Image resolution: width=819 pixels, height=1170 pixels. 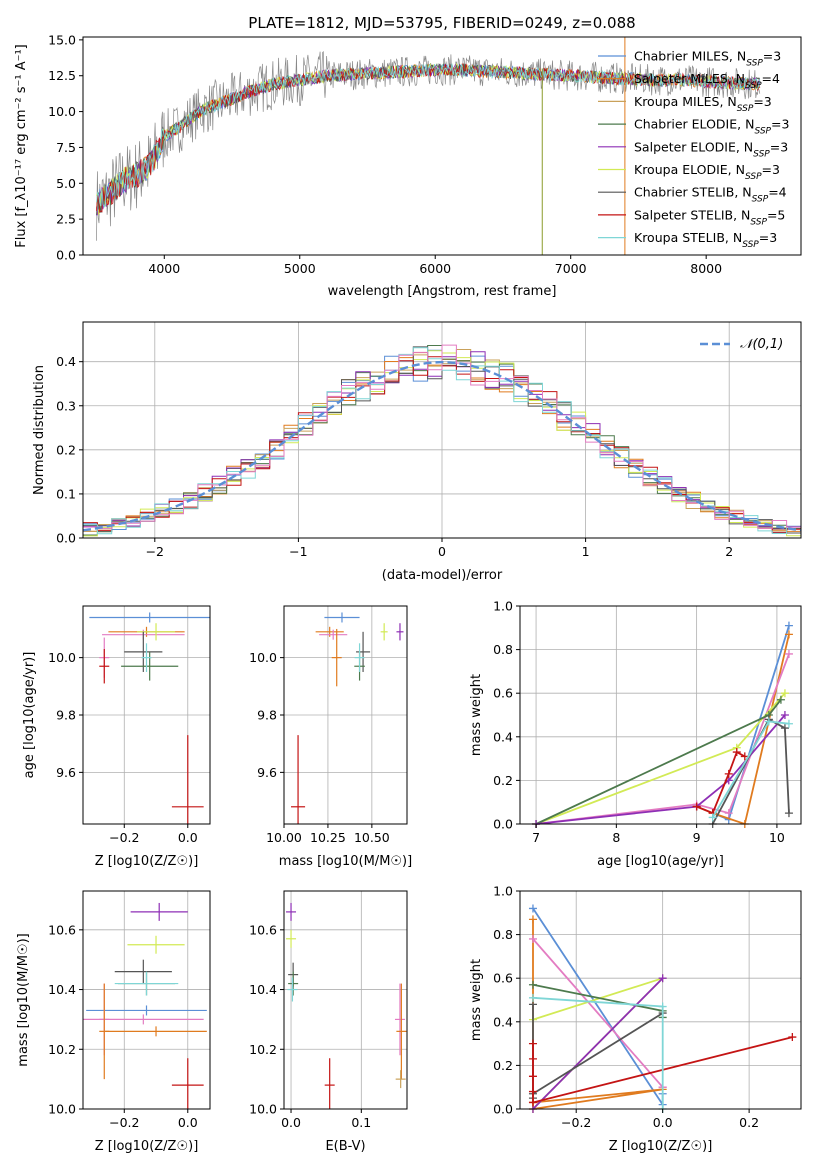 I want to click on y-axis-label: mass weight, so click(x=476, y=1000).